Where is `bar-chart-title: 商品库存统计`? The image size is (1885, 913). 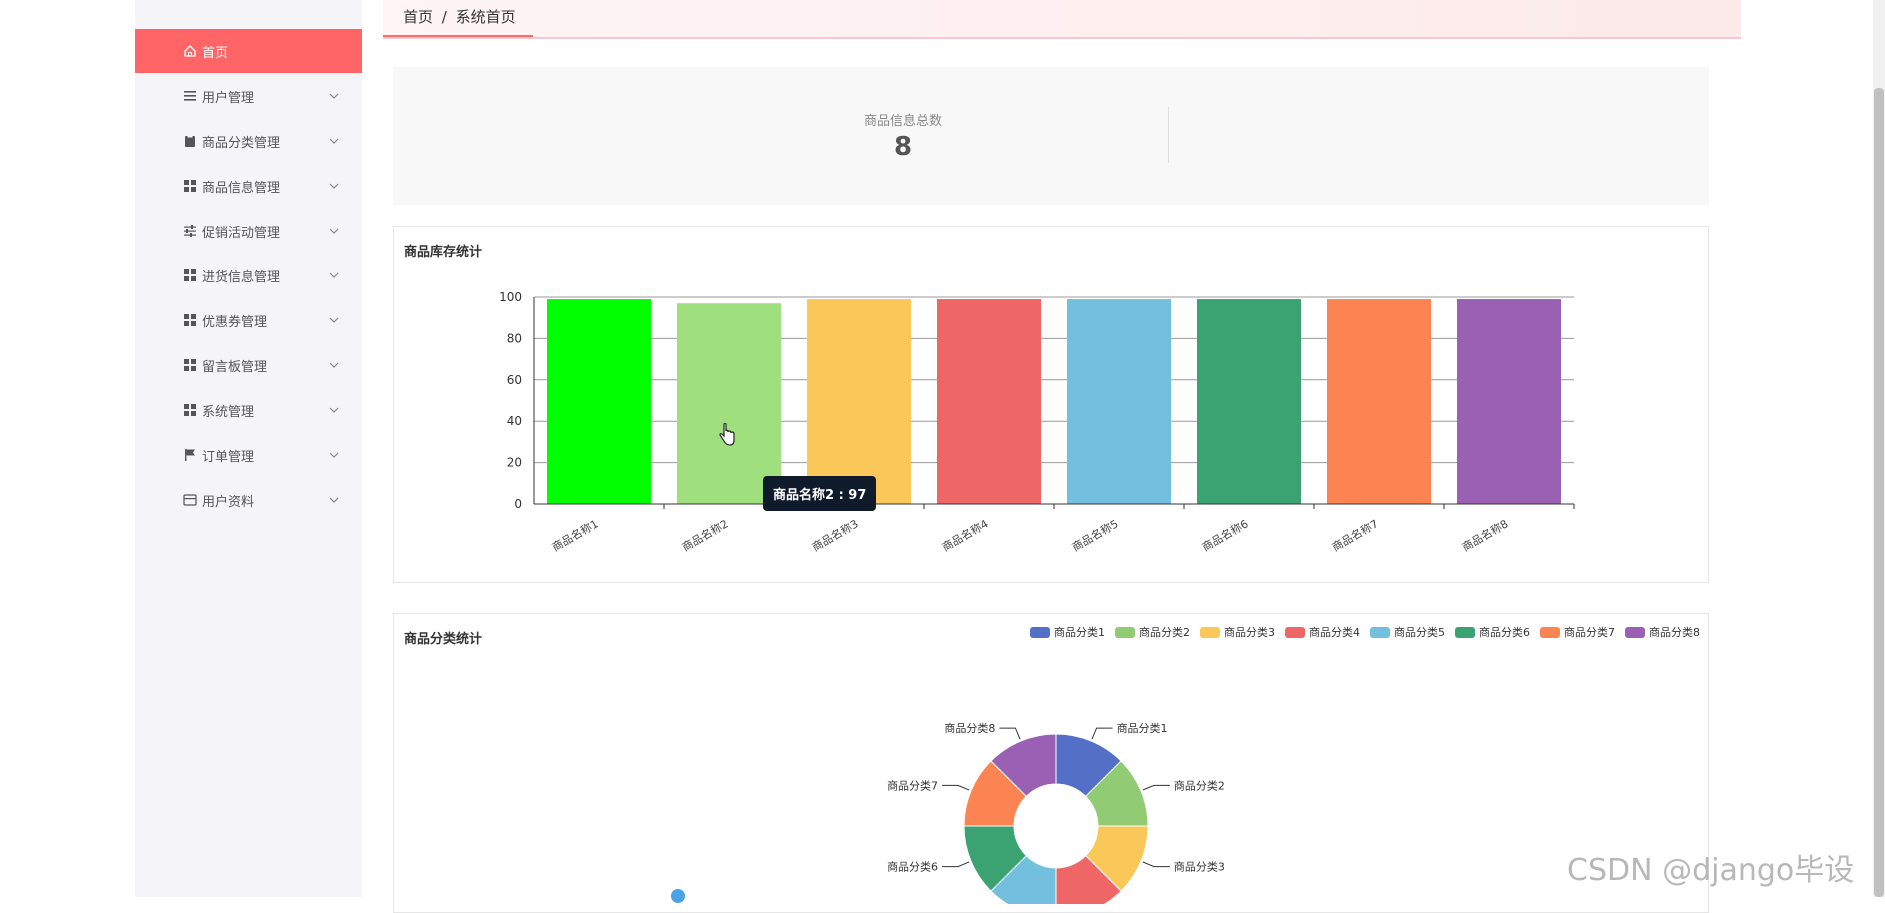 bar-chart-title: 商品库存统计 is located at coordinates (443, 252).